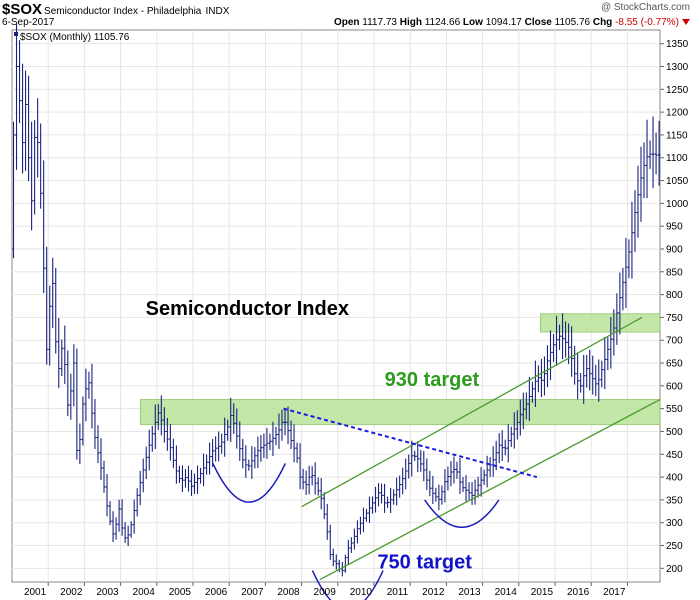 The image size is (700, 600). Describe the element at coordinates (674, 523) in the screenshot. I see `y-tick-label: 300` at that location.